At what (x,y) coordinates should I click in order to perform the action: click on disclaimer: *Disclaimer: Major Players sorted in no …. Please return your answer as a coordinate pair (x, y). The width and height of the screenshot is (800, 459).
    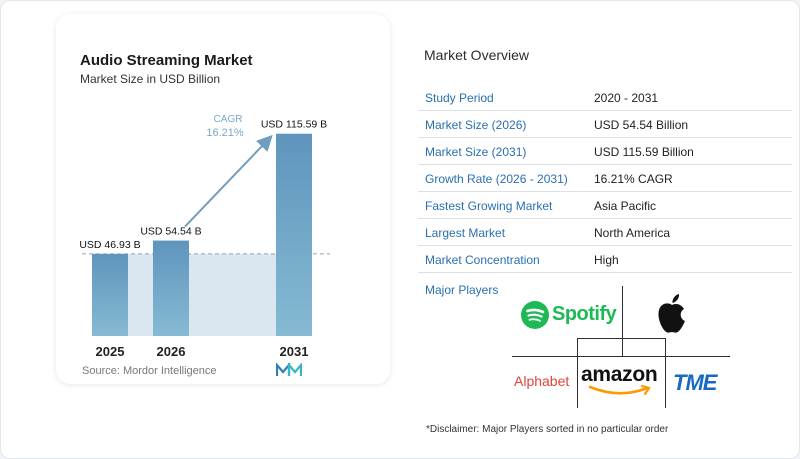
    Looking at the image, I should click on (547, 429).